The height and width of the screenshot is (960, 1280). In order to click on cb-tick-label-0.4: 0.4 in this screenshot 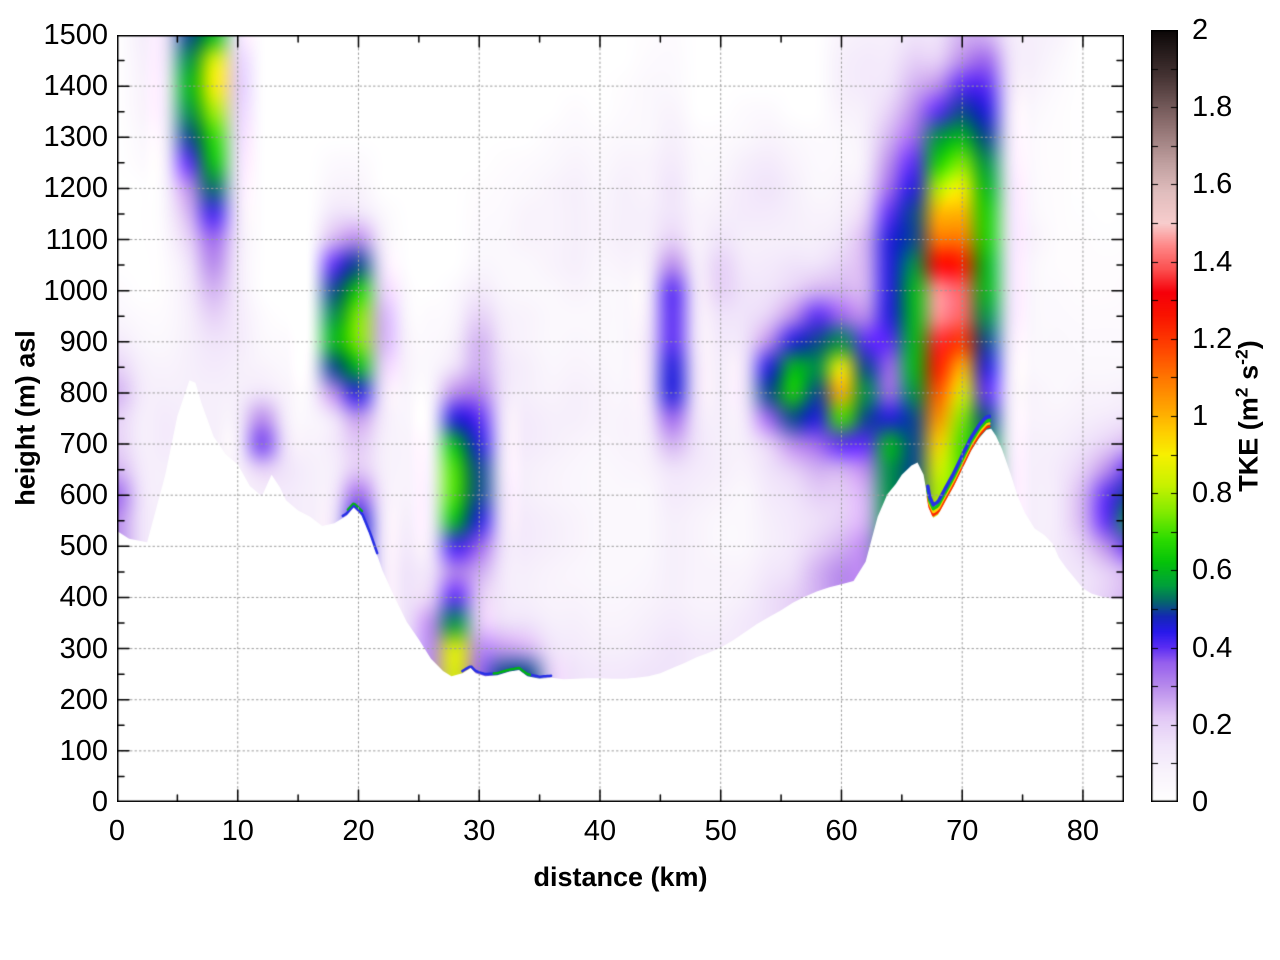, I will do `click(1212, 647)`.